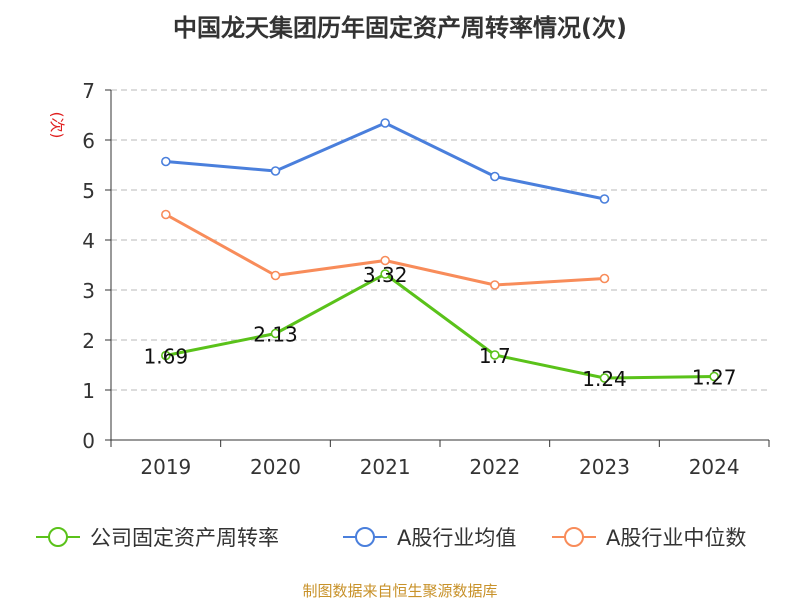 This screenshot has height=601, width=800. Describe the element at coordinates (88, 341) in the screenshot. I see `y-tick-label: 2` at that location.